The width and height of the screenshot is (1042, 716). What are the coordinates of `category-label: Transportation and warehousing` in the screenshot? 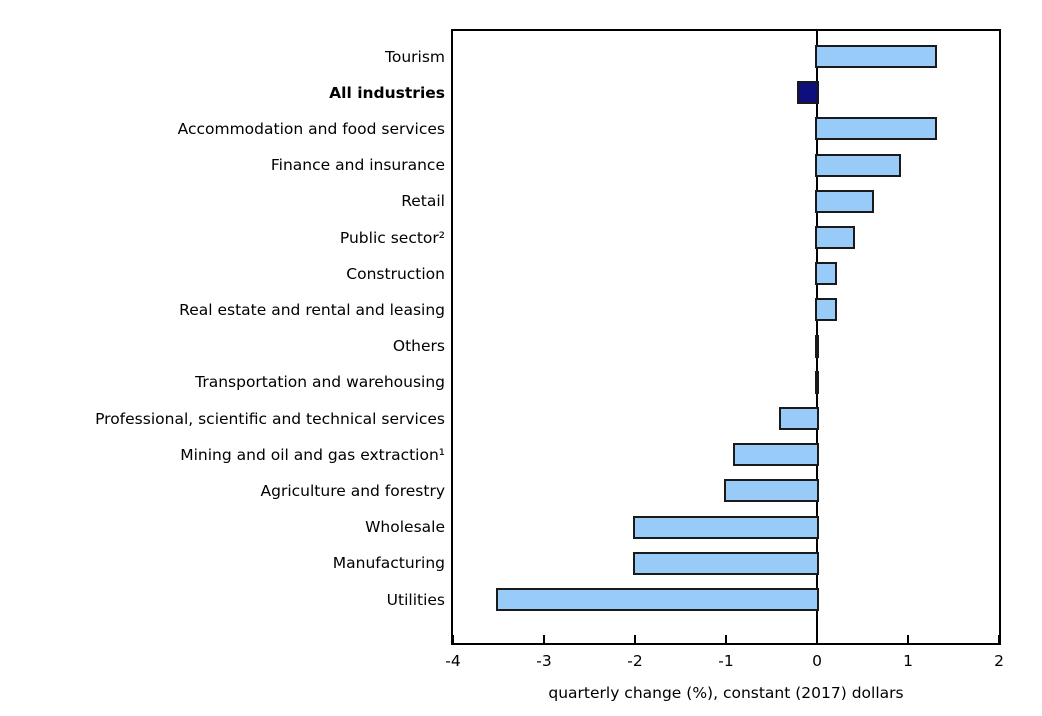 It's located at (320, 382).